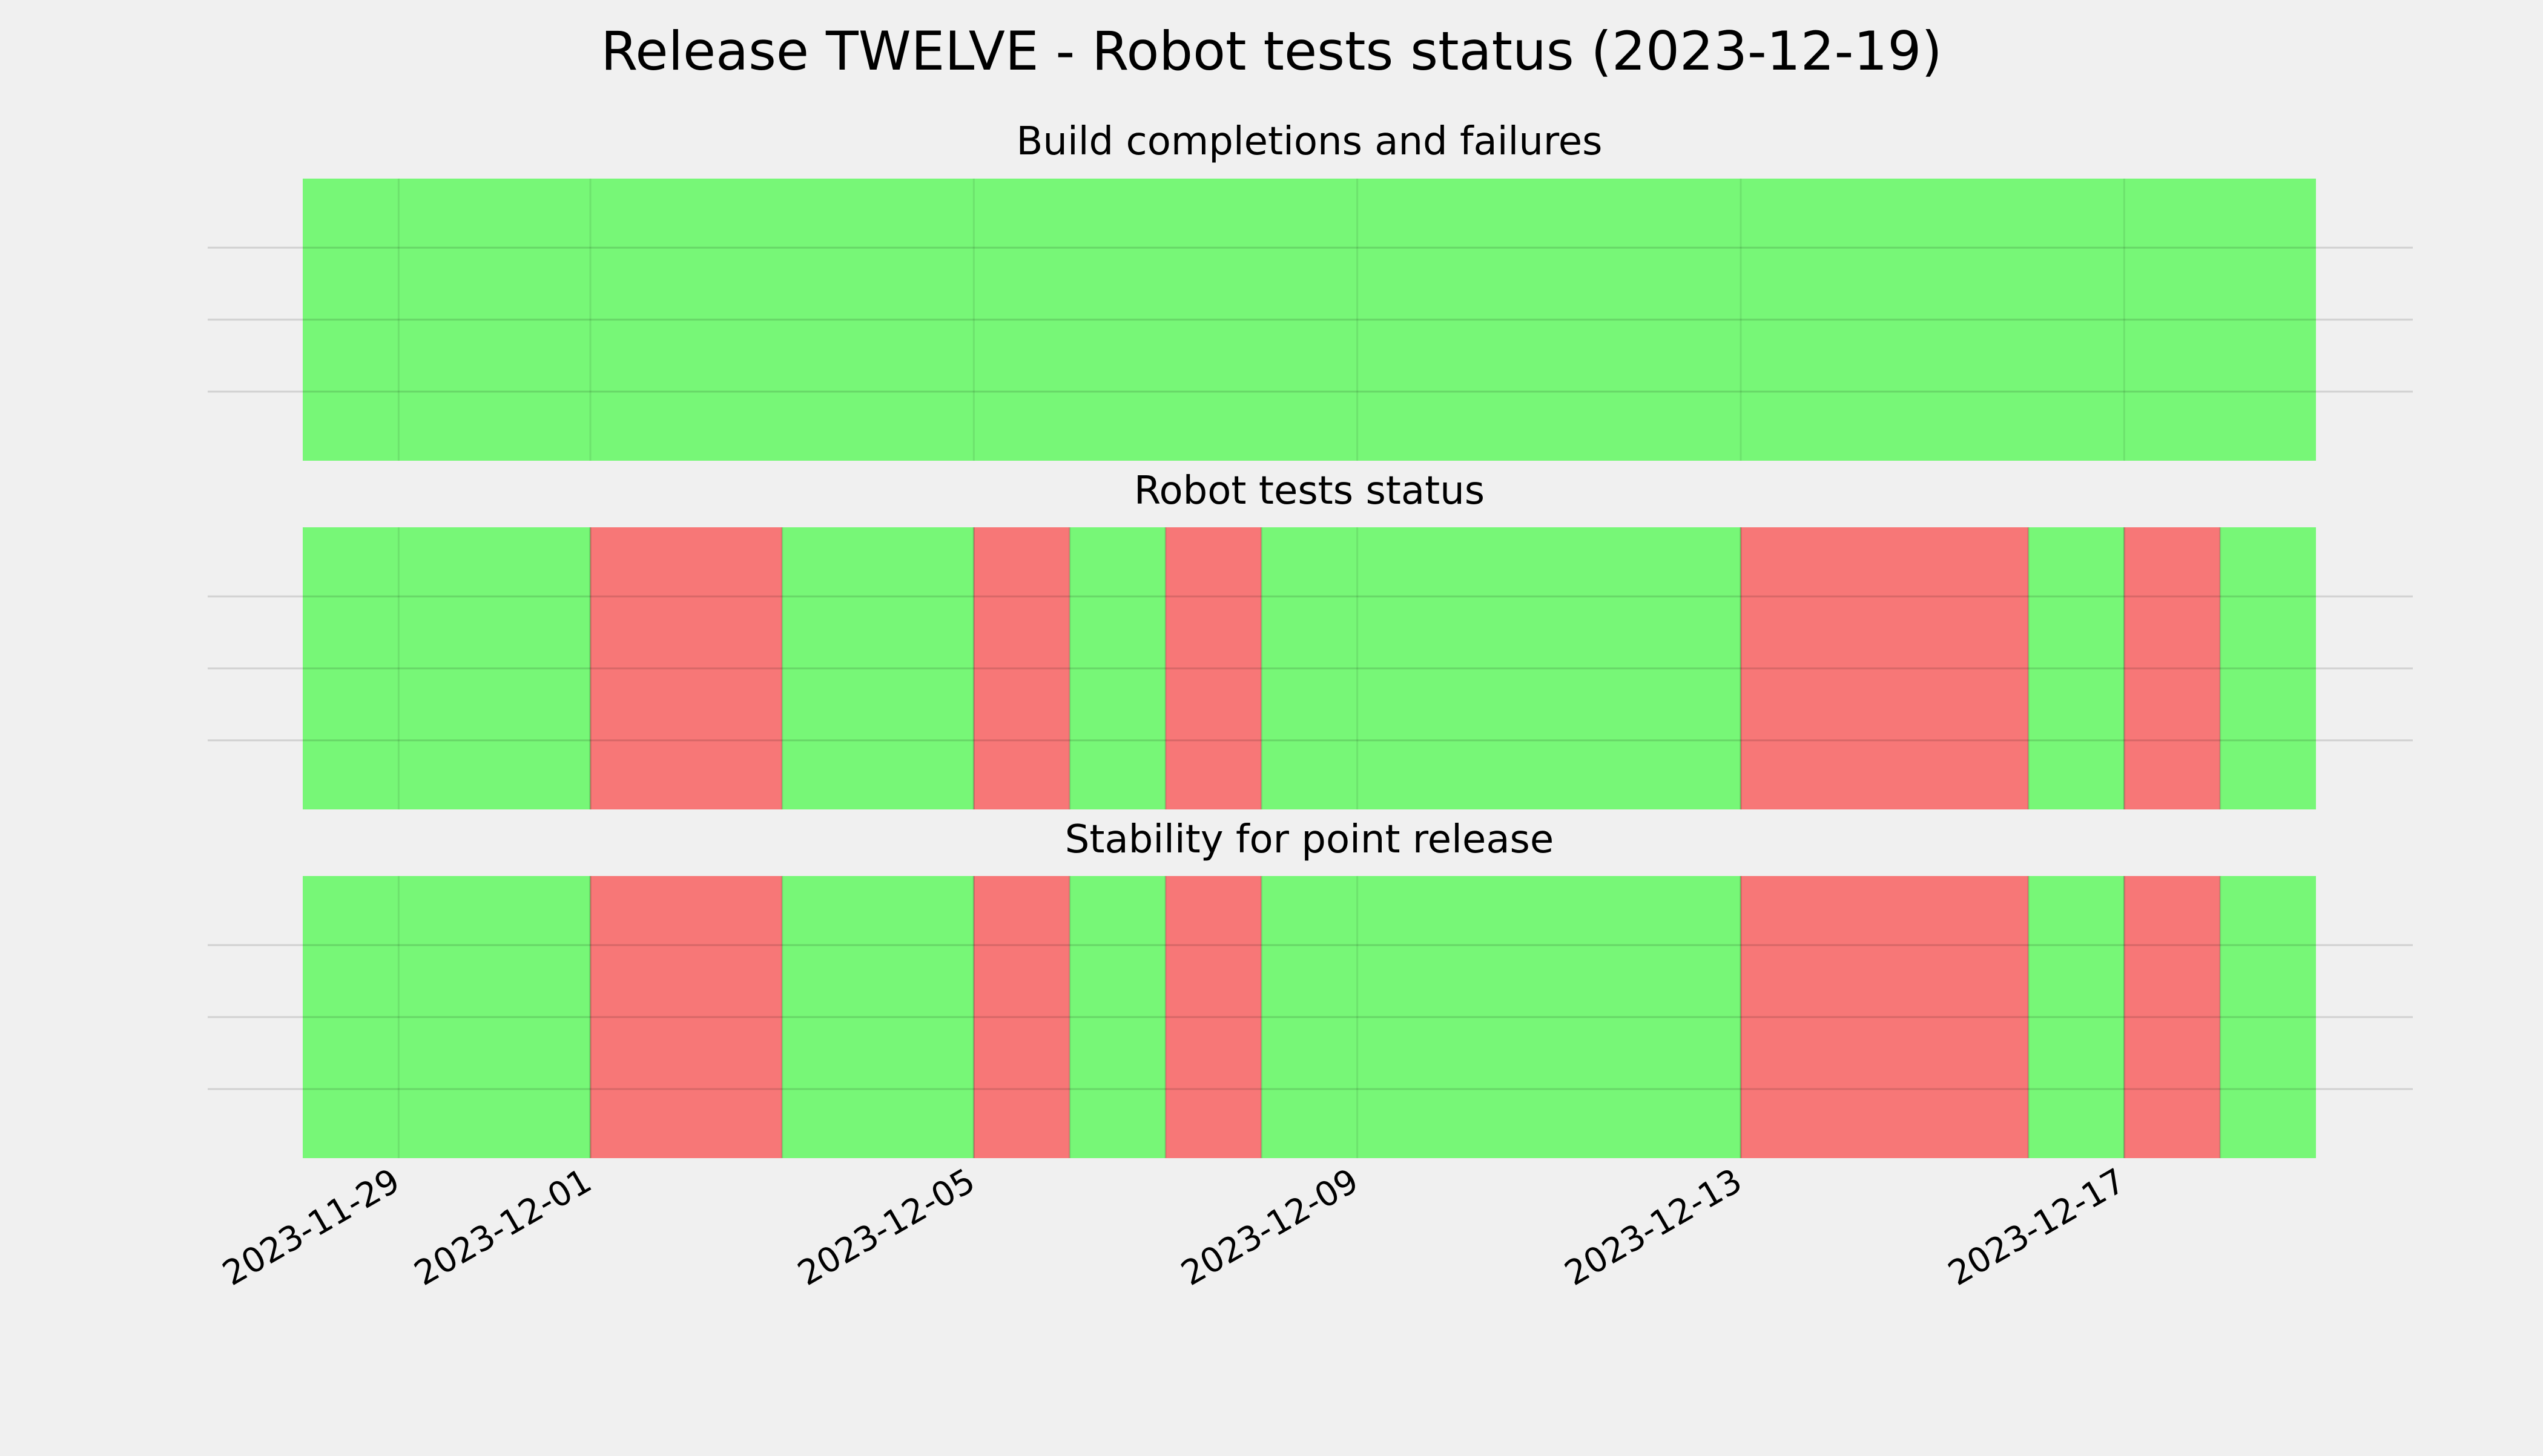 This screenshot has width=2543, height=1456. Describe the element at coordinates (1310, 141) in the screenshot. I see `panel-title: Build completions and failures` at that location.